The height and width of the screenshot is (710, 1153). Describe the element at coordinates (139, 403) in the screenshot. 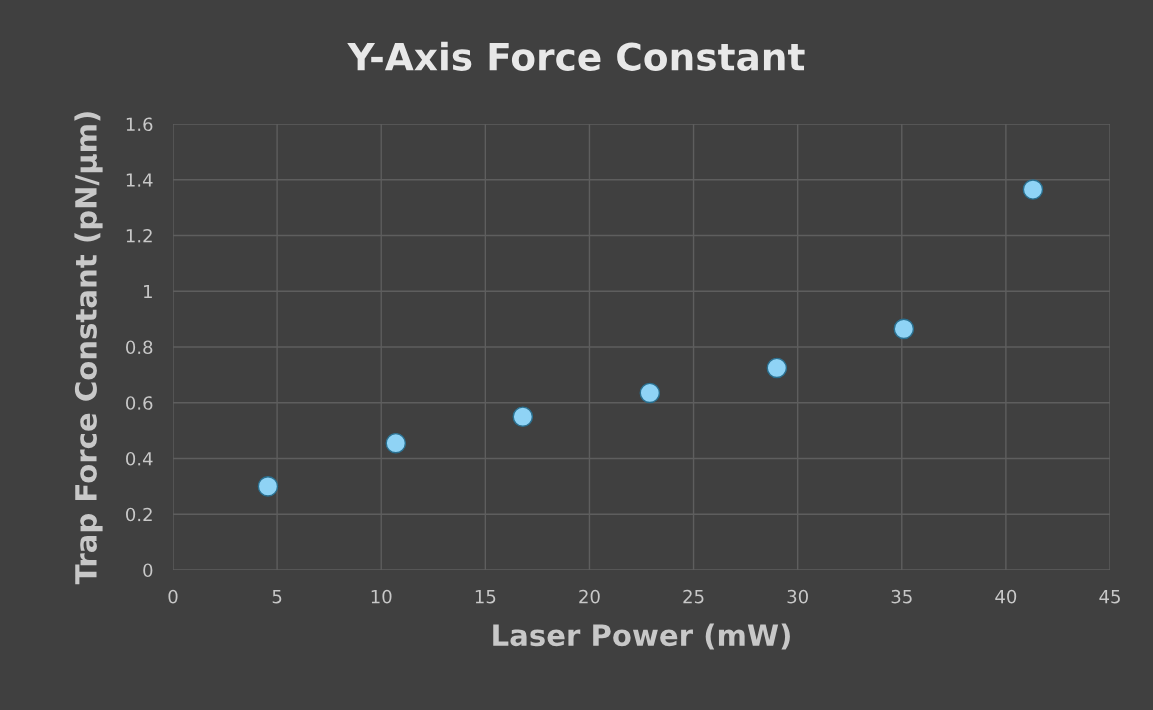

I see `y-tick-label: 0.6` at that location.